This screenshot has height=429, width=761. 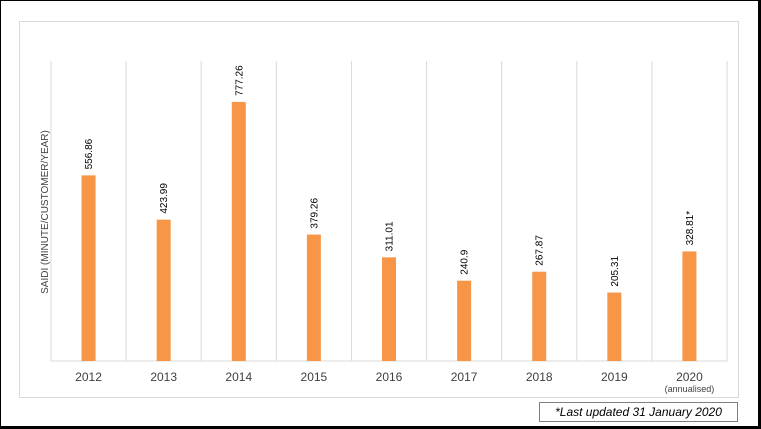 I want to click on x-tick-2016: 2016, so click(x=389, y=377).